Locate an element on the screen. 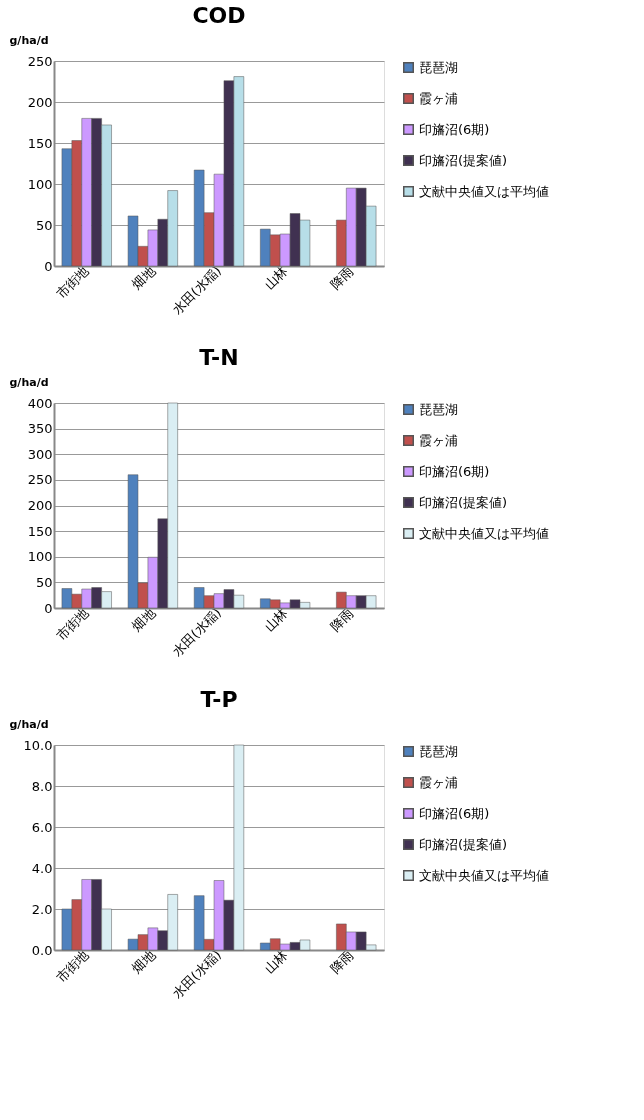  y-tick-label: 0.0 is located at coordinates (42, 950).